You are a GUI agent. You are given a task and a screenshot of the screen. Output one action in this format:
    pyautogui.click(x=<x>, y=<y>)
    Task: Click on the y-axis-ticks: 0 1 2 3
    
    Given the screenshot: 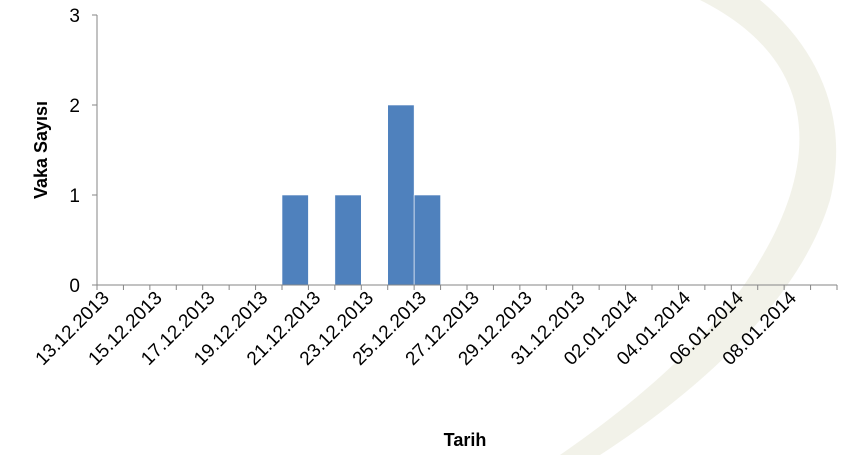 What is the action you would take?
    pyautogui.click(x=83, y=151)
    